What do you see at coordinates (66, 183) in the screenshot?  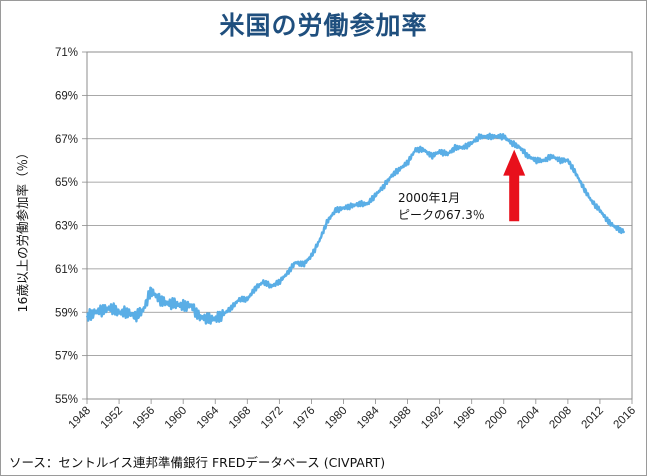 I see `y-tick-label: 65%` at bounding box center [66, 183].